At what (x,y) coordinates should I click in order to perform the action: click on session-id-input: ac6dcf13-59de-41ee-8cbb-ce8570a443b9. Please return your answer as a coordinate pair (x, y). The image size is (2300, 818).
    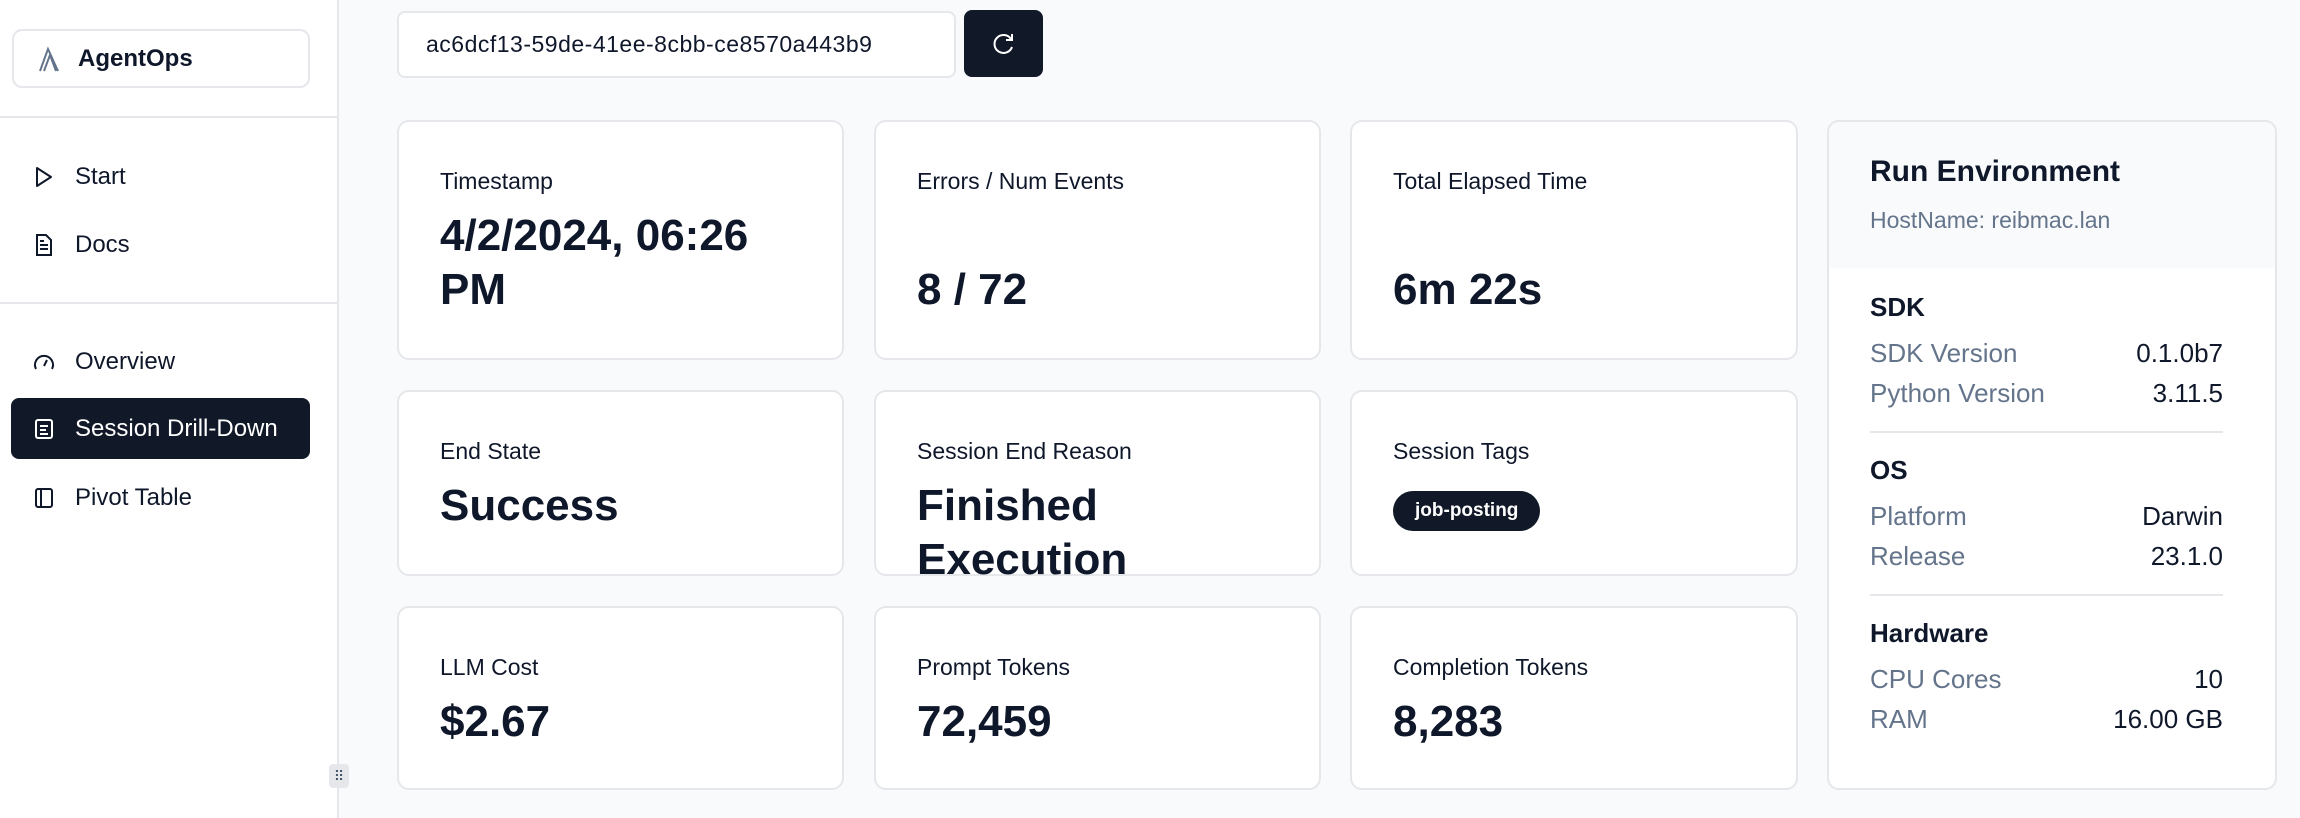
    Looking at the image, I should click on (676, 44).